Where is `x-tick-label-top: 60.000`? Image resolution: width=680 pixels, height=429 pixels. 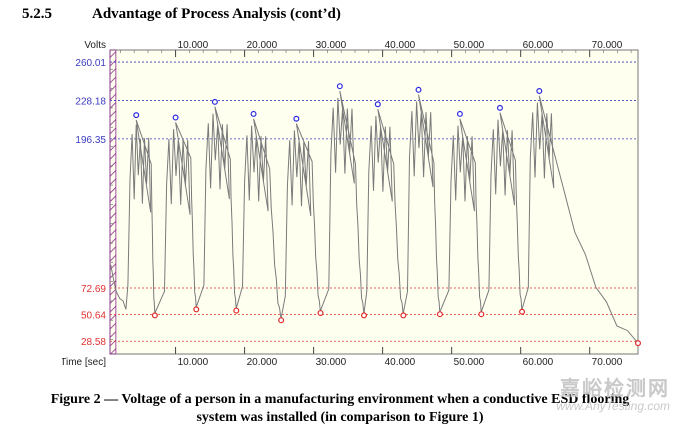
x-tick-label-top: 60.000 is located at coordinates (538, 45).